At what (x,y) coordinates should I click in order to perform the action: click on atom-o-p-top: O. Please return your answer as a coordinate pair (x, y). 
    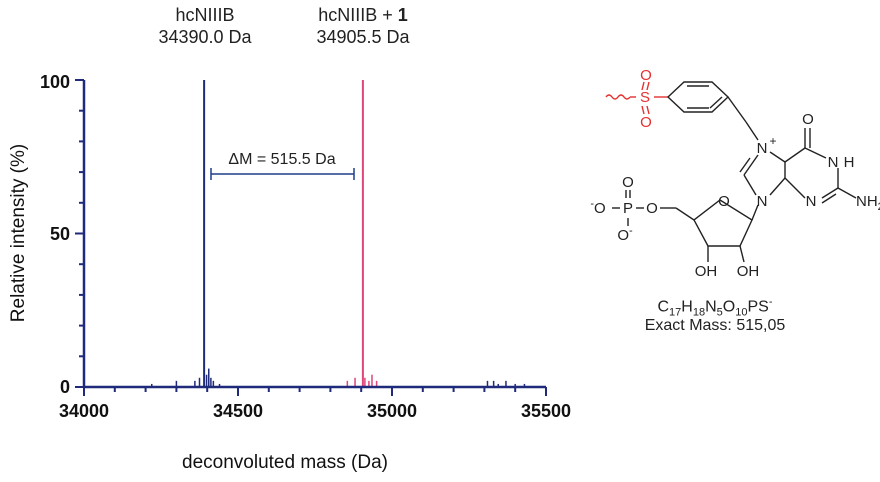
    Looking at the image, I should click on (628, 182).